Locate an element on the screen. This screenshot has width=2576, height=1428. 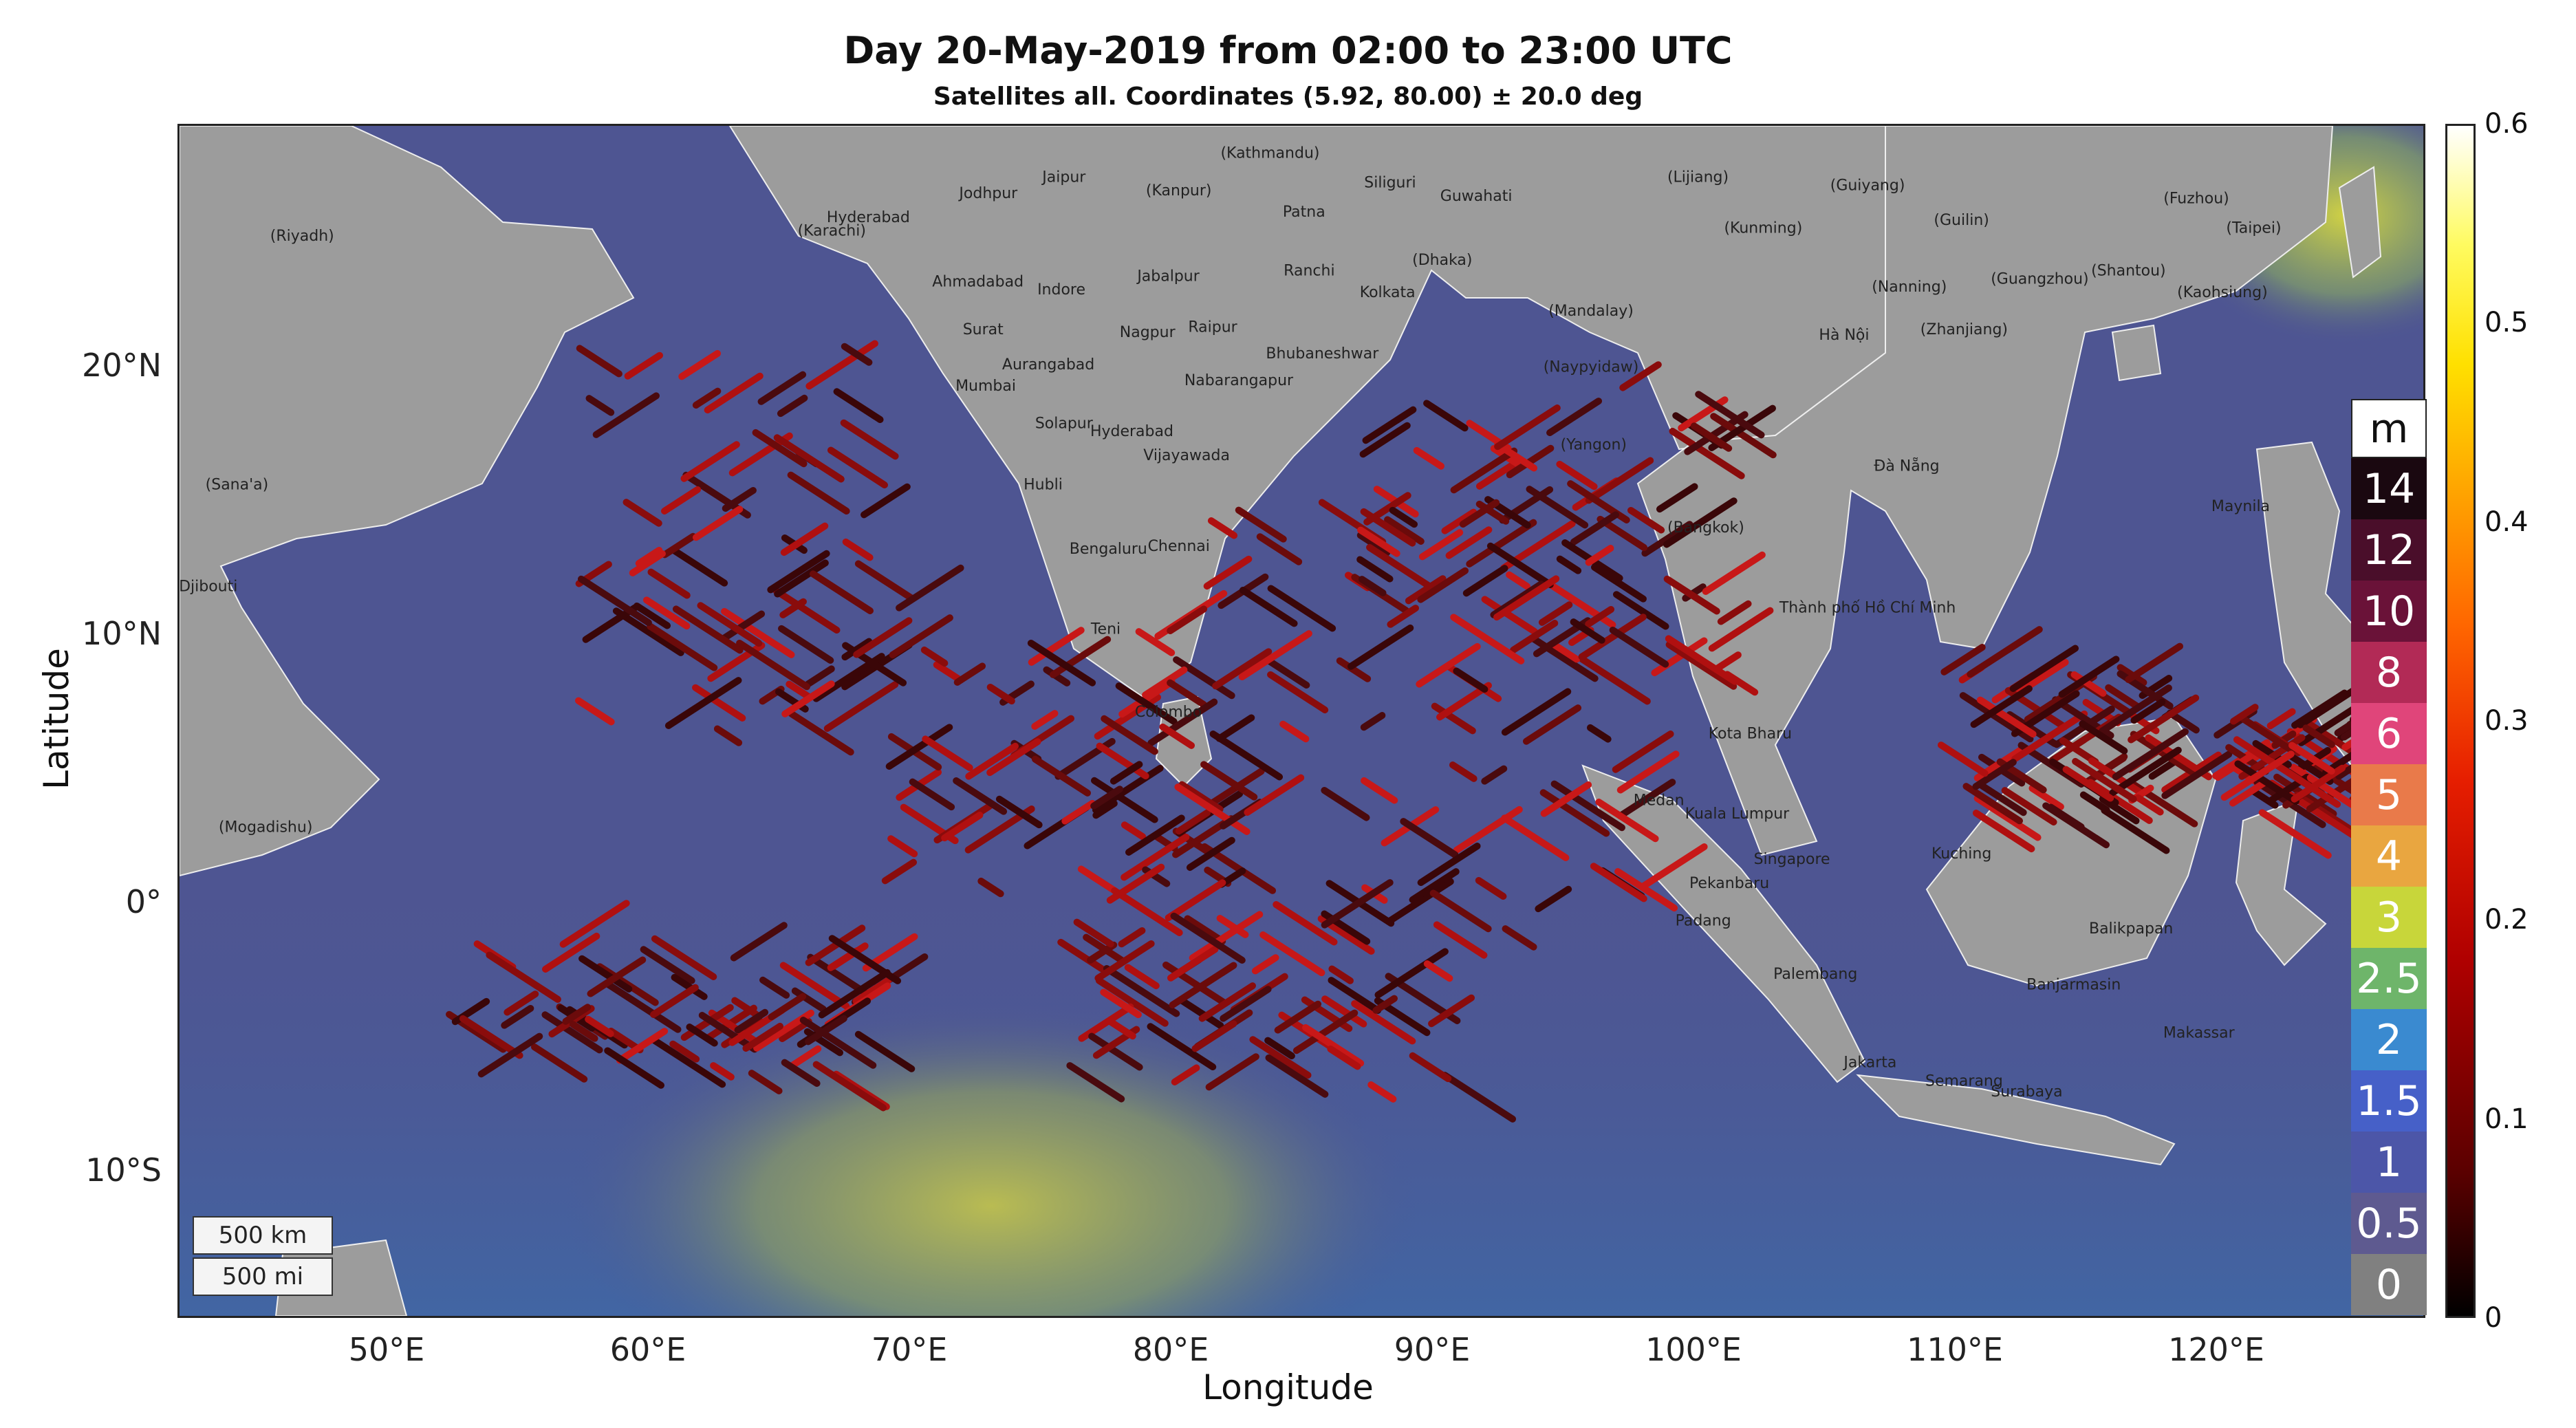
place-label: (Guiyang) is located at coordinates (1868, 186).